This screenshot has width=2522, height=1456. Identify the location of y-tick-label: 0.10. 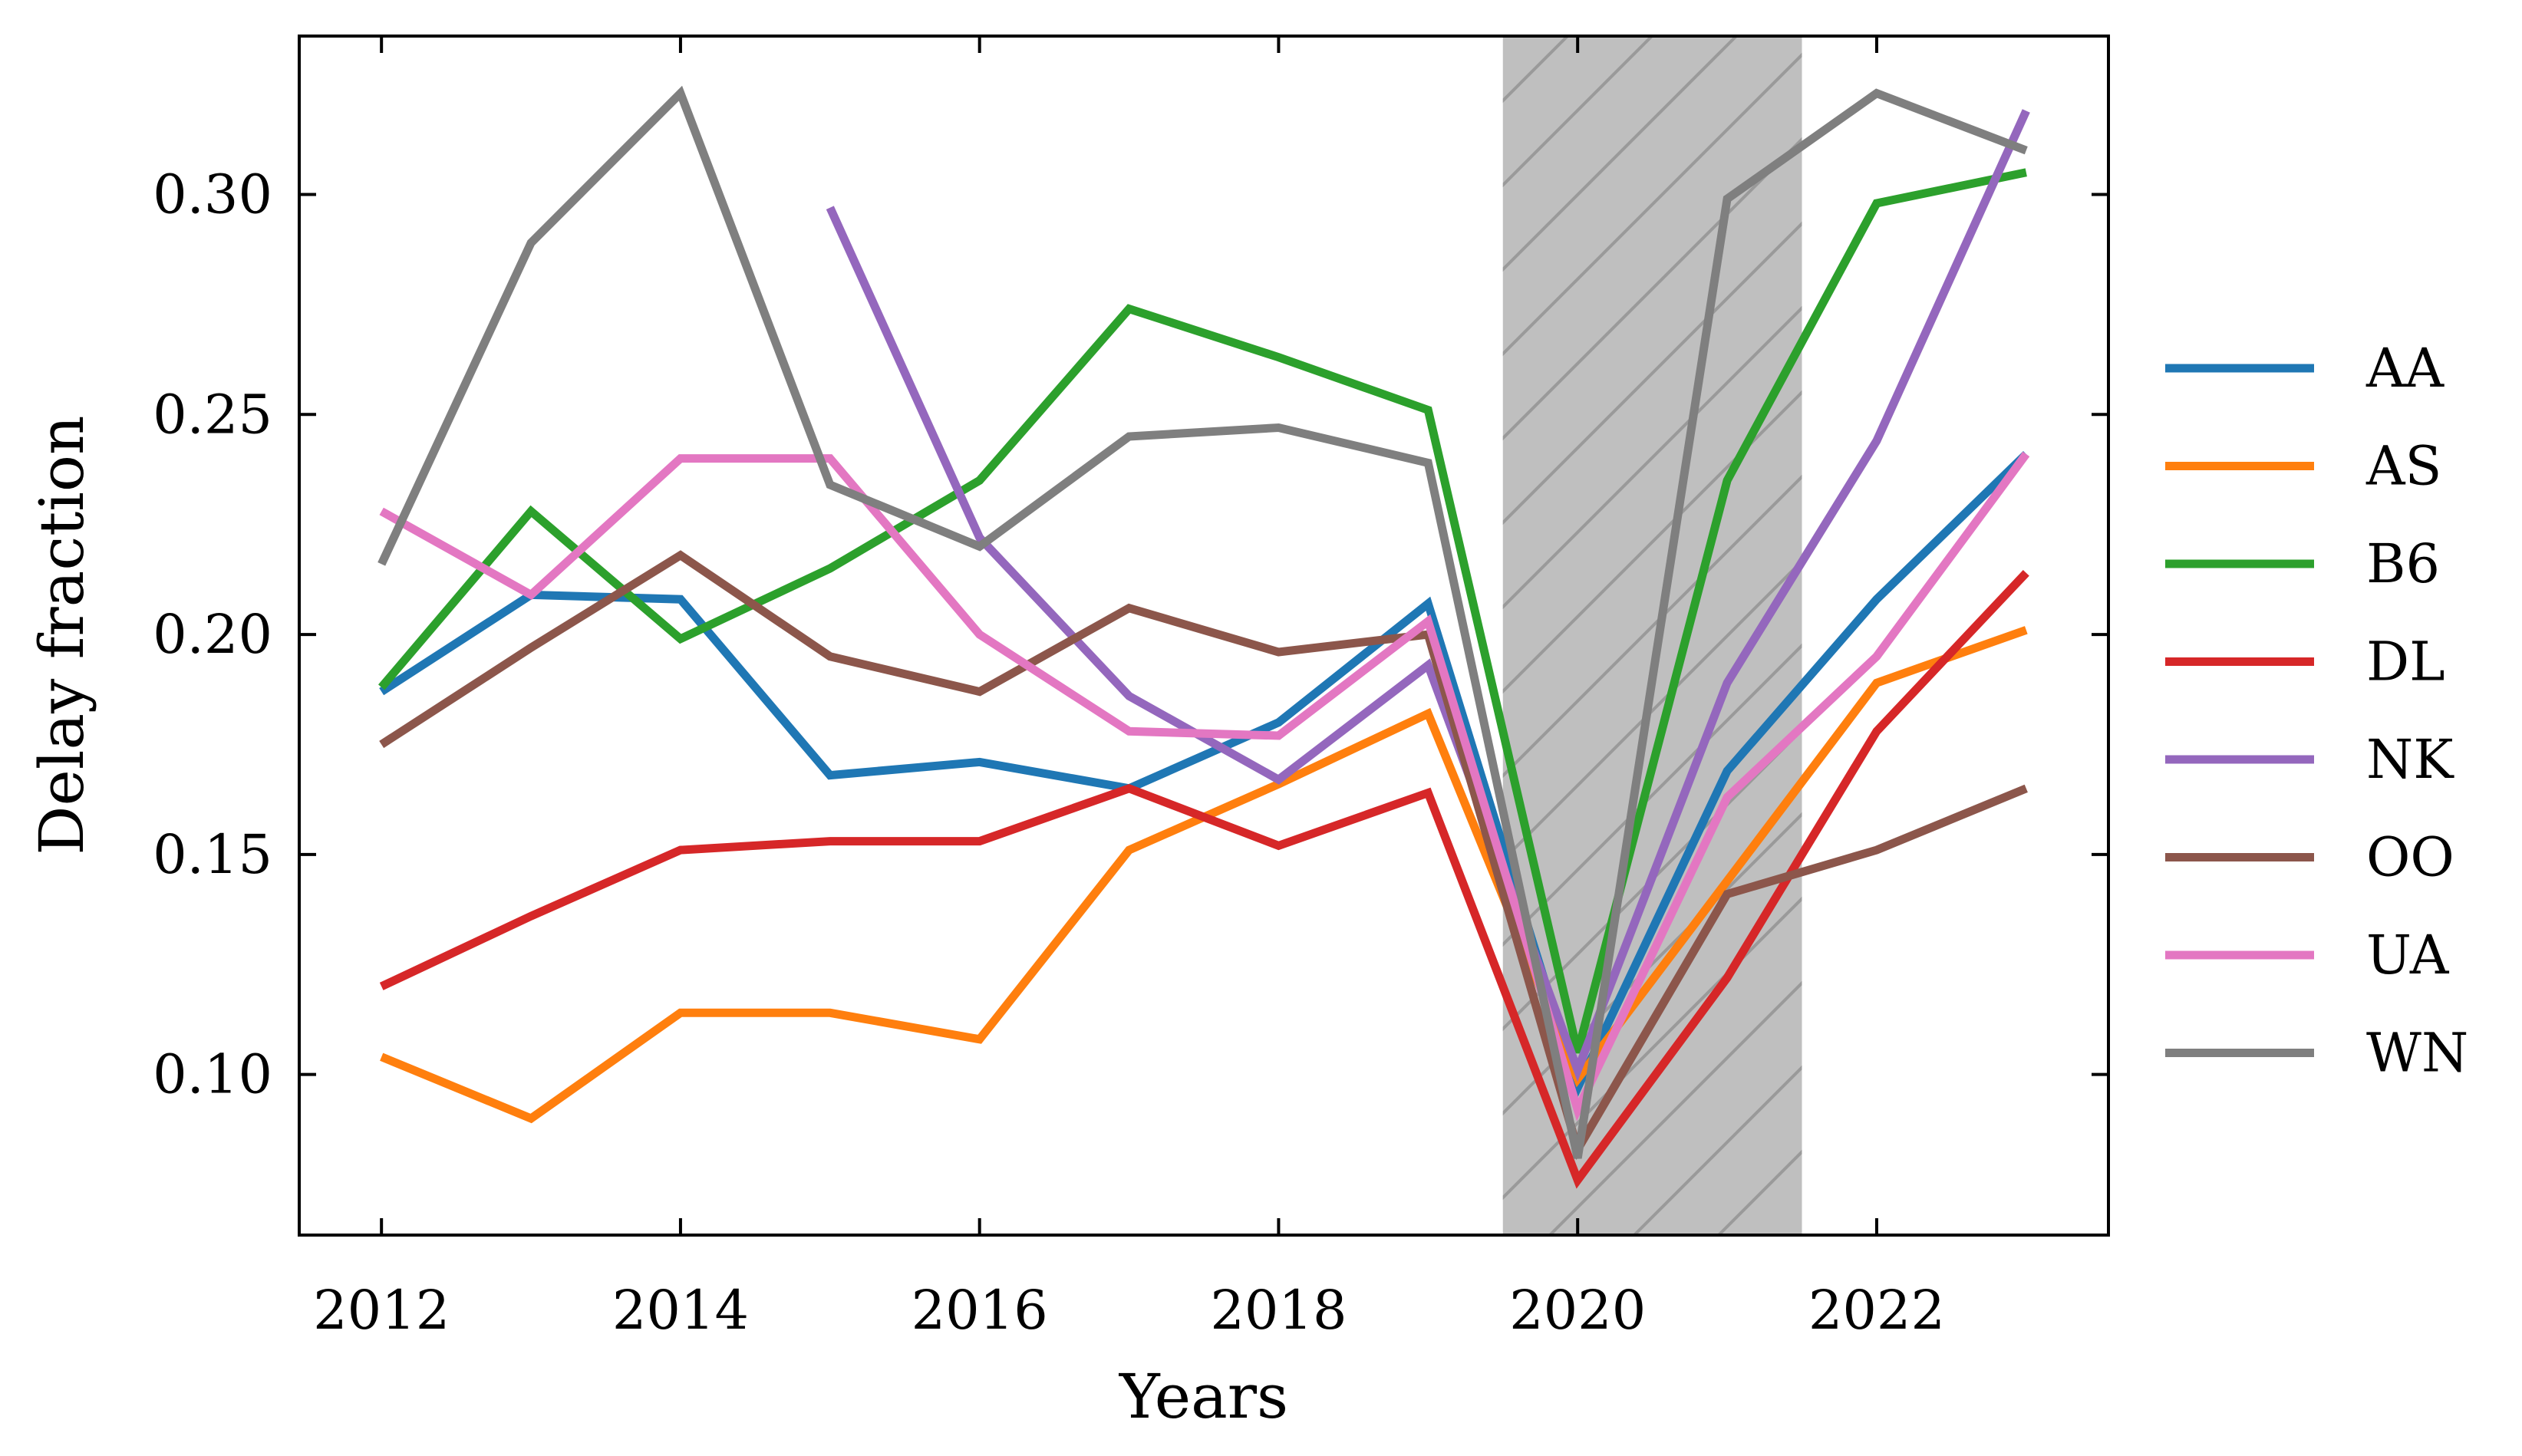
(212, 1074).